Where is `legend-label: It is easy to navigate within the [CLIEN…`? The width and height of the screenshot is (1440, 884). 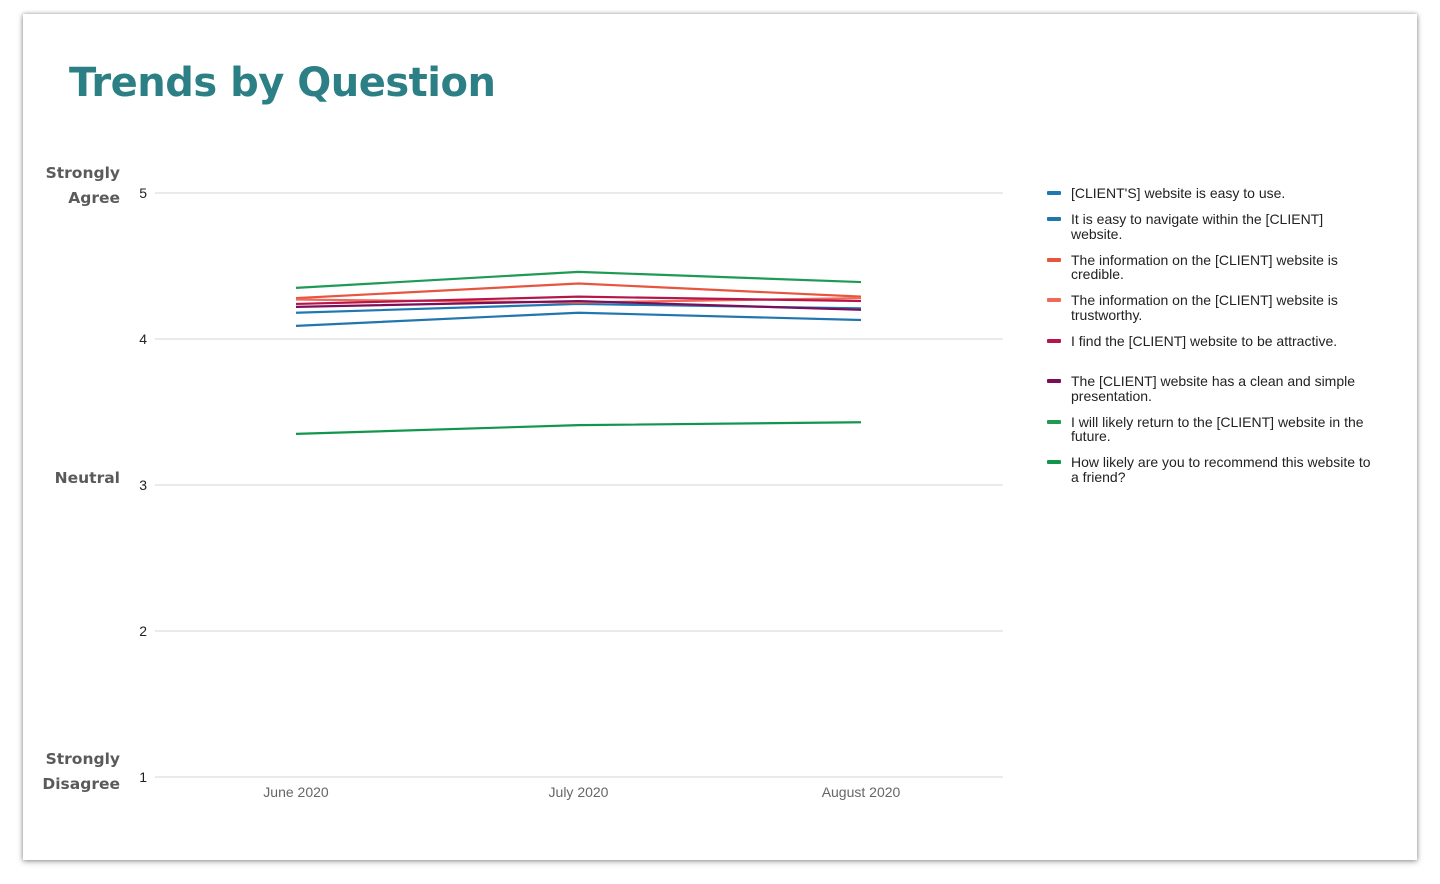 legend-label: It is easy to navigate within the [CLIEN… is located at coordinates (1197, 226).